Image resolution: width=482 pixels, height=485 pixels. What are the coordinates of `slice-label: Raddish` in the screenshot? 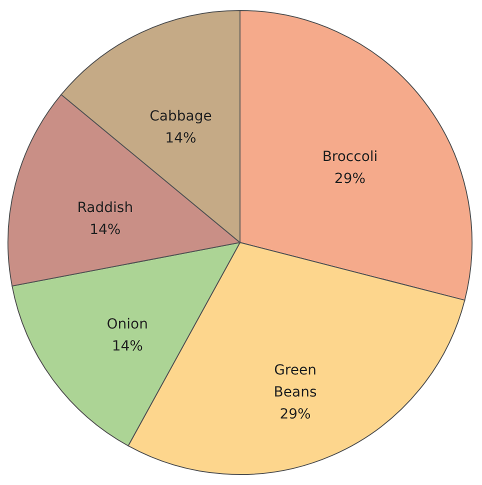 It's located at (105, 208).